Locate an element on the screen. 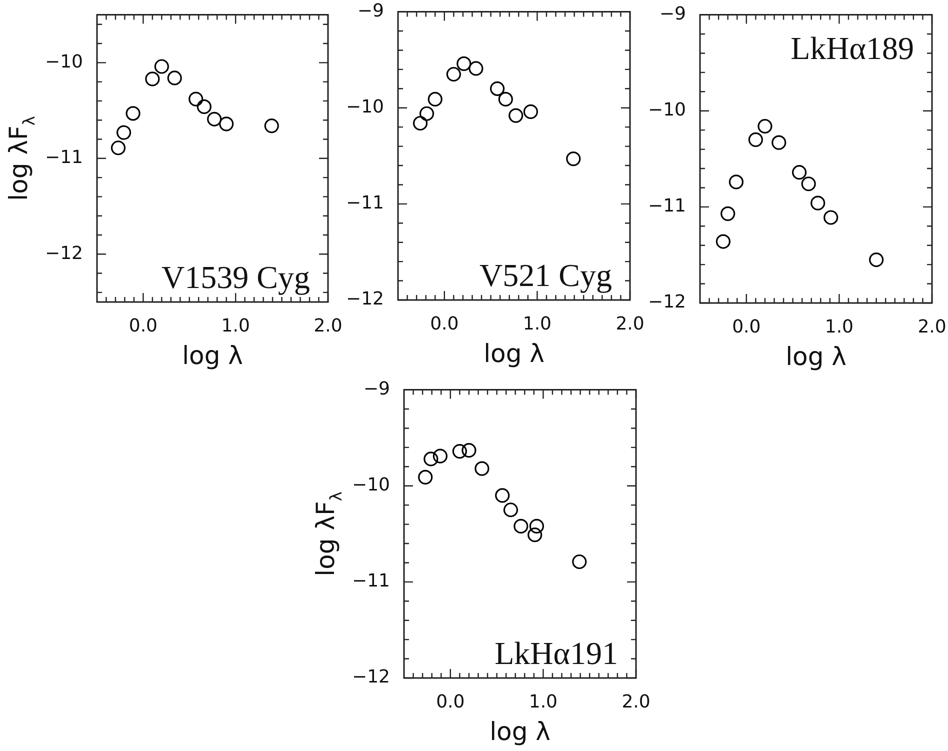 This screenshot has height=751, width=948. annotation: LkHα189 is located at coordinates (852, 48).